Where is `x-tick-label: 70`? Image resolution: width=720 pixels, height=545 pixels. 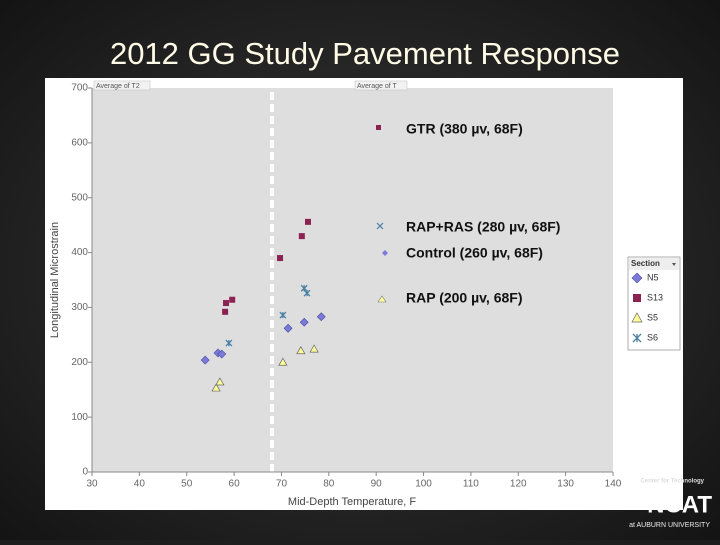 x-tick-label: 70 is located at coordinates (282, 484).